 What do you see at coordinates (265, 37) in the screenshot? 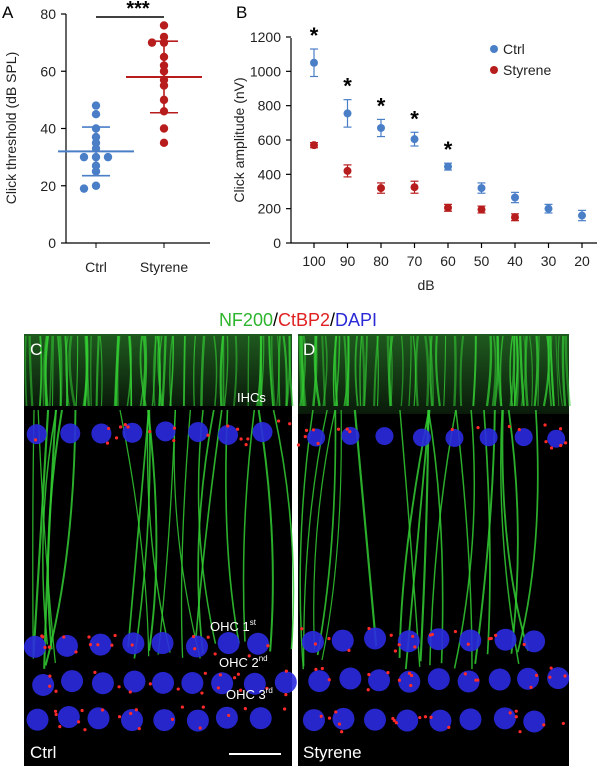
I see `b-y-tick-label: 1200` at bounding box center [265, 37].